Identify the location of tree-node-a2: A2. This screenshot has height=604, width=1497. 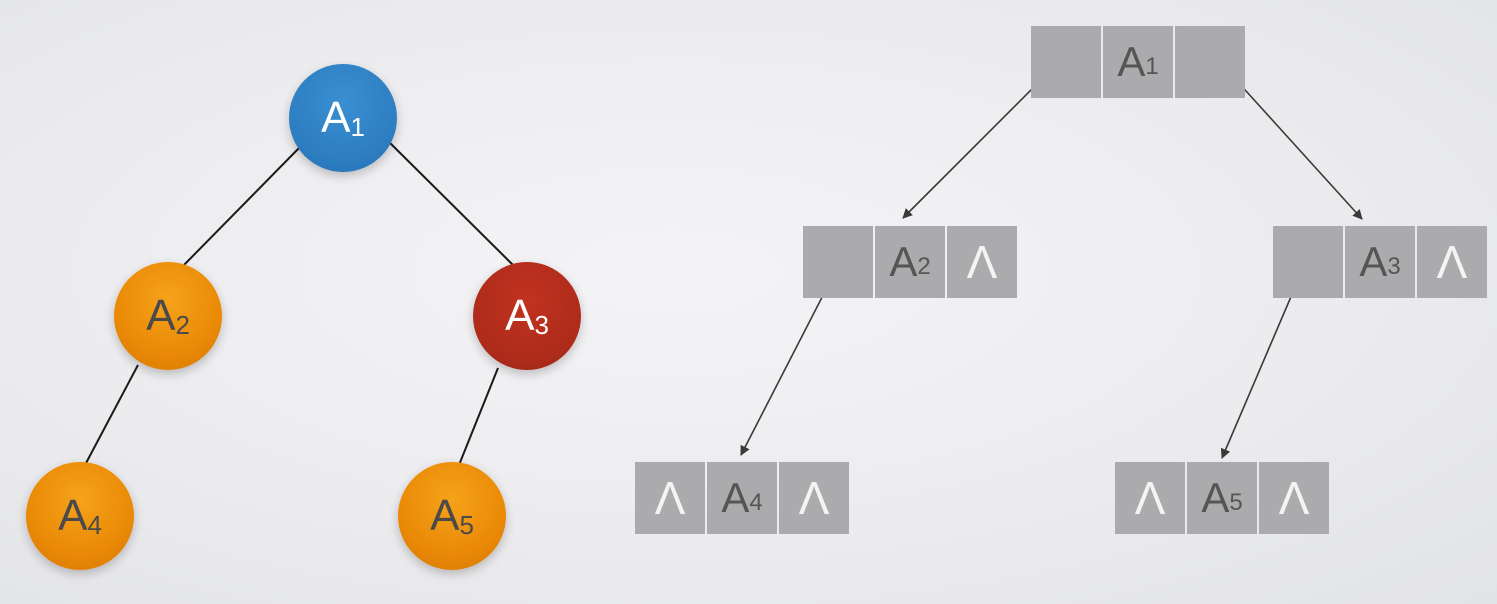
(168, 316).